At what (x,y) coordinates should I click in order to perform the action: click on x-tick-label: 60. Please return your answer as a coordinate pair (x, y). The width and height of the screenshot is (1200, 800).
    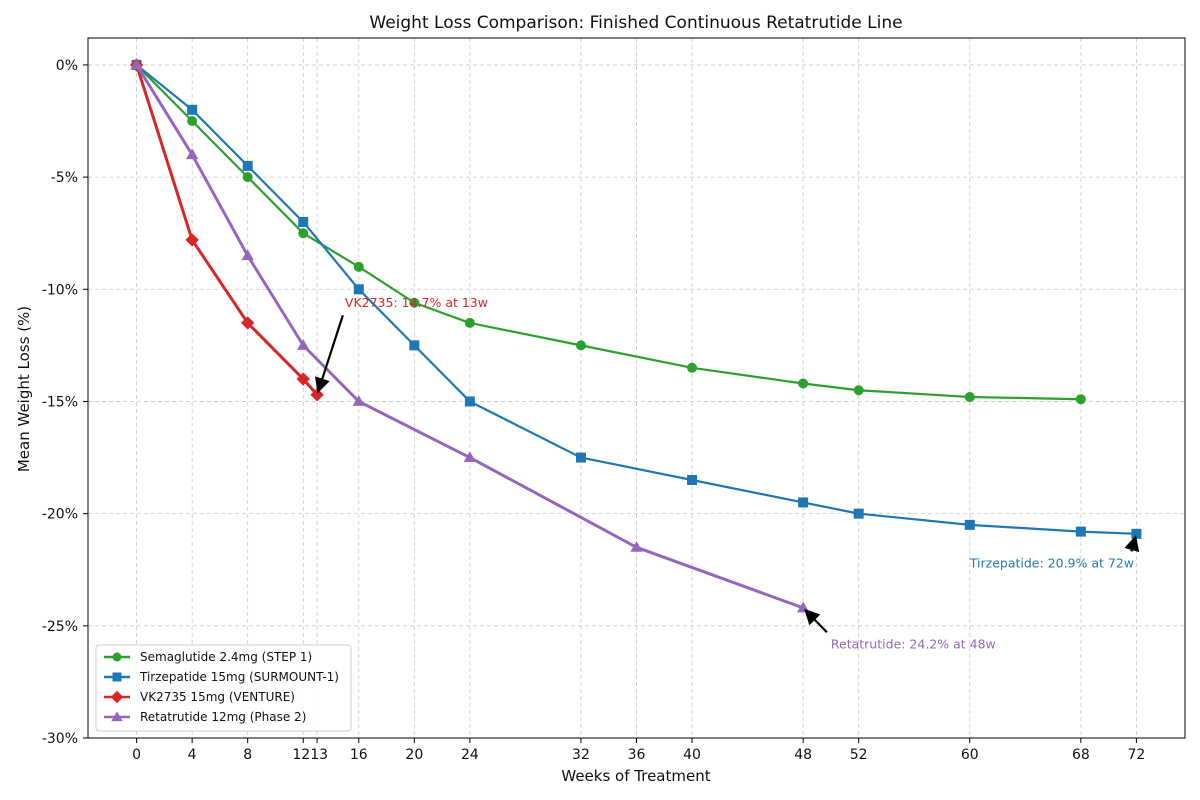
    Looking at the image, I should click on (970, 755).